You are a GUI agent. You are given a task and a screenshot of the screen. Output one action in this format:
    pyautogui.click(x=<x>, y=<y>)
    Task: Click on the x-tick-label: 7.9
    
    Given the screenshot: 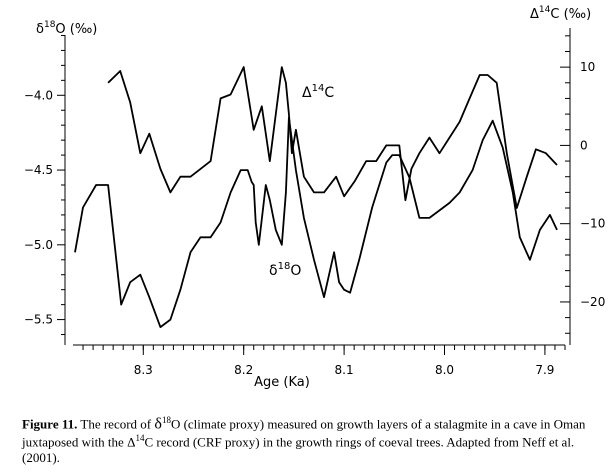 What is the action you would take?
    pyautogui.click(x=544, y=370)
    